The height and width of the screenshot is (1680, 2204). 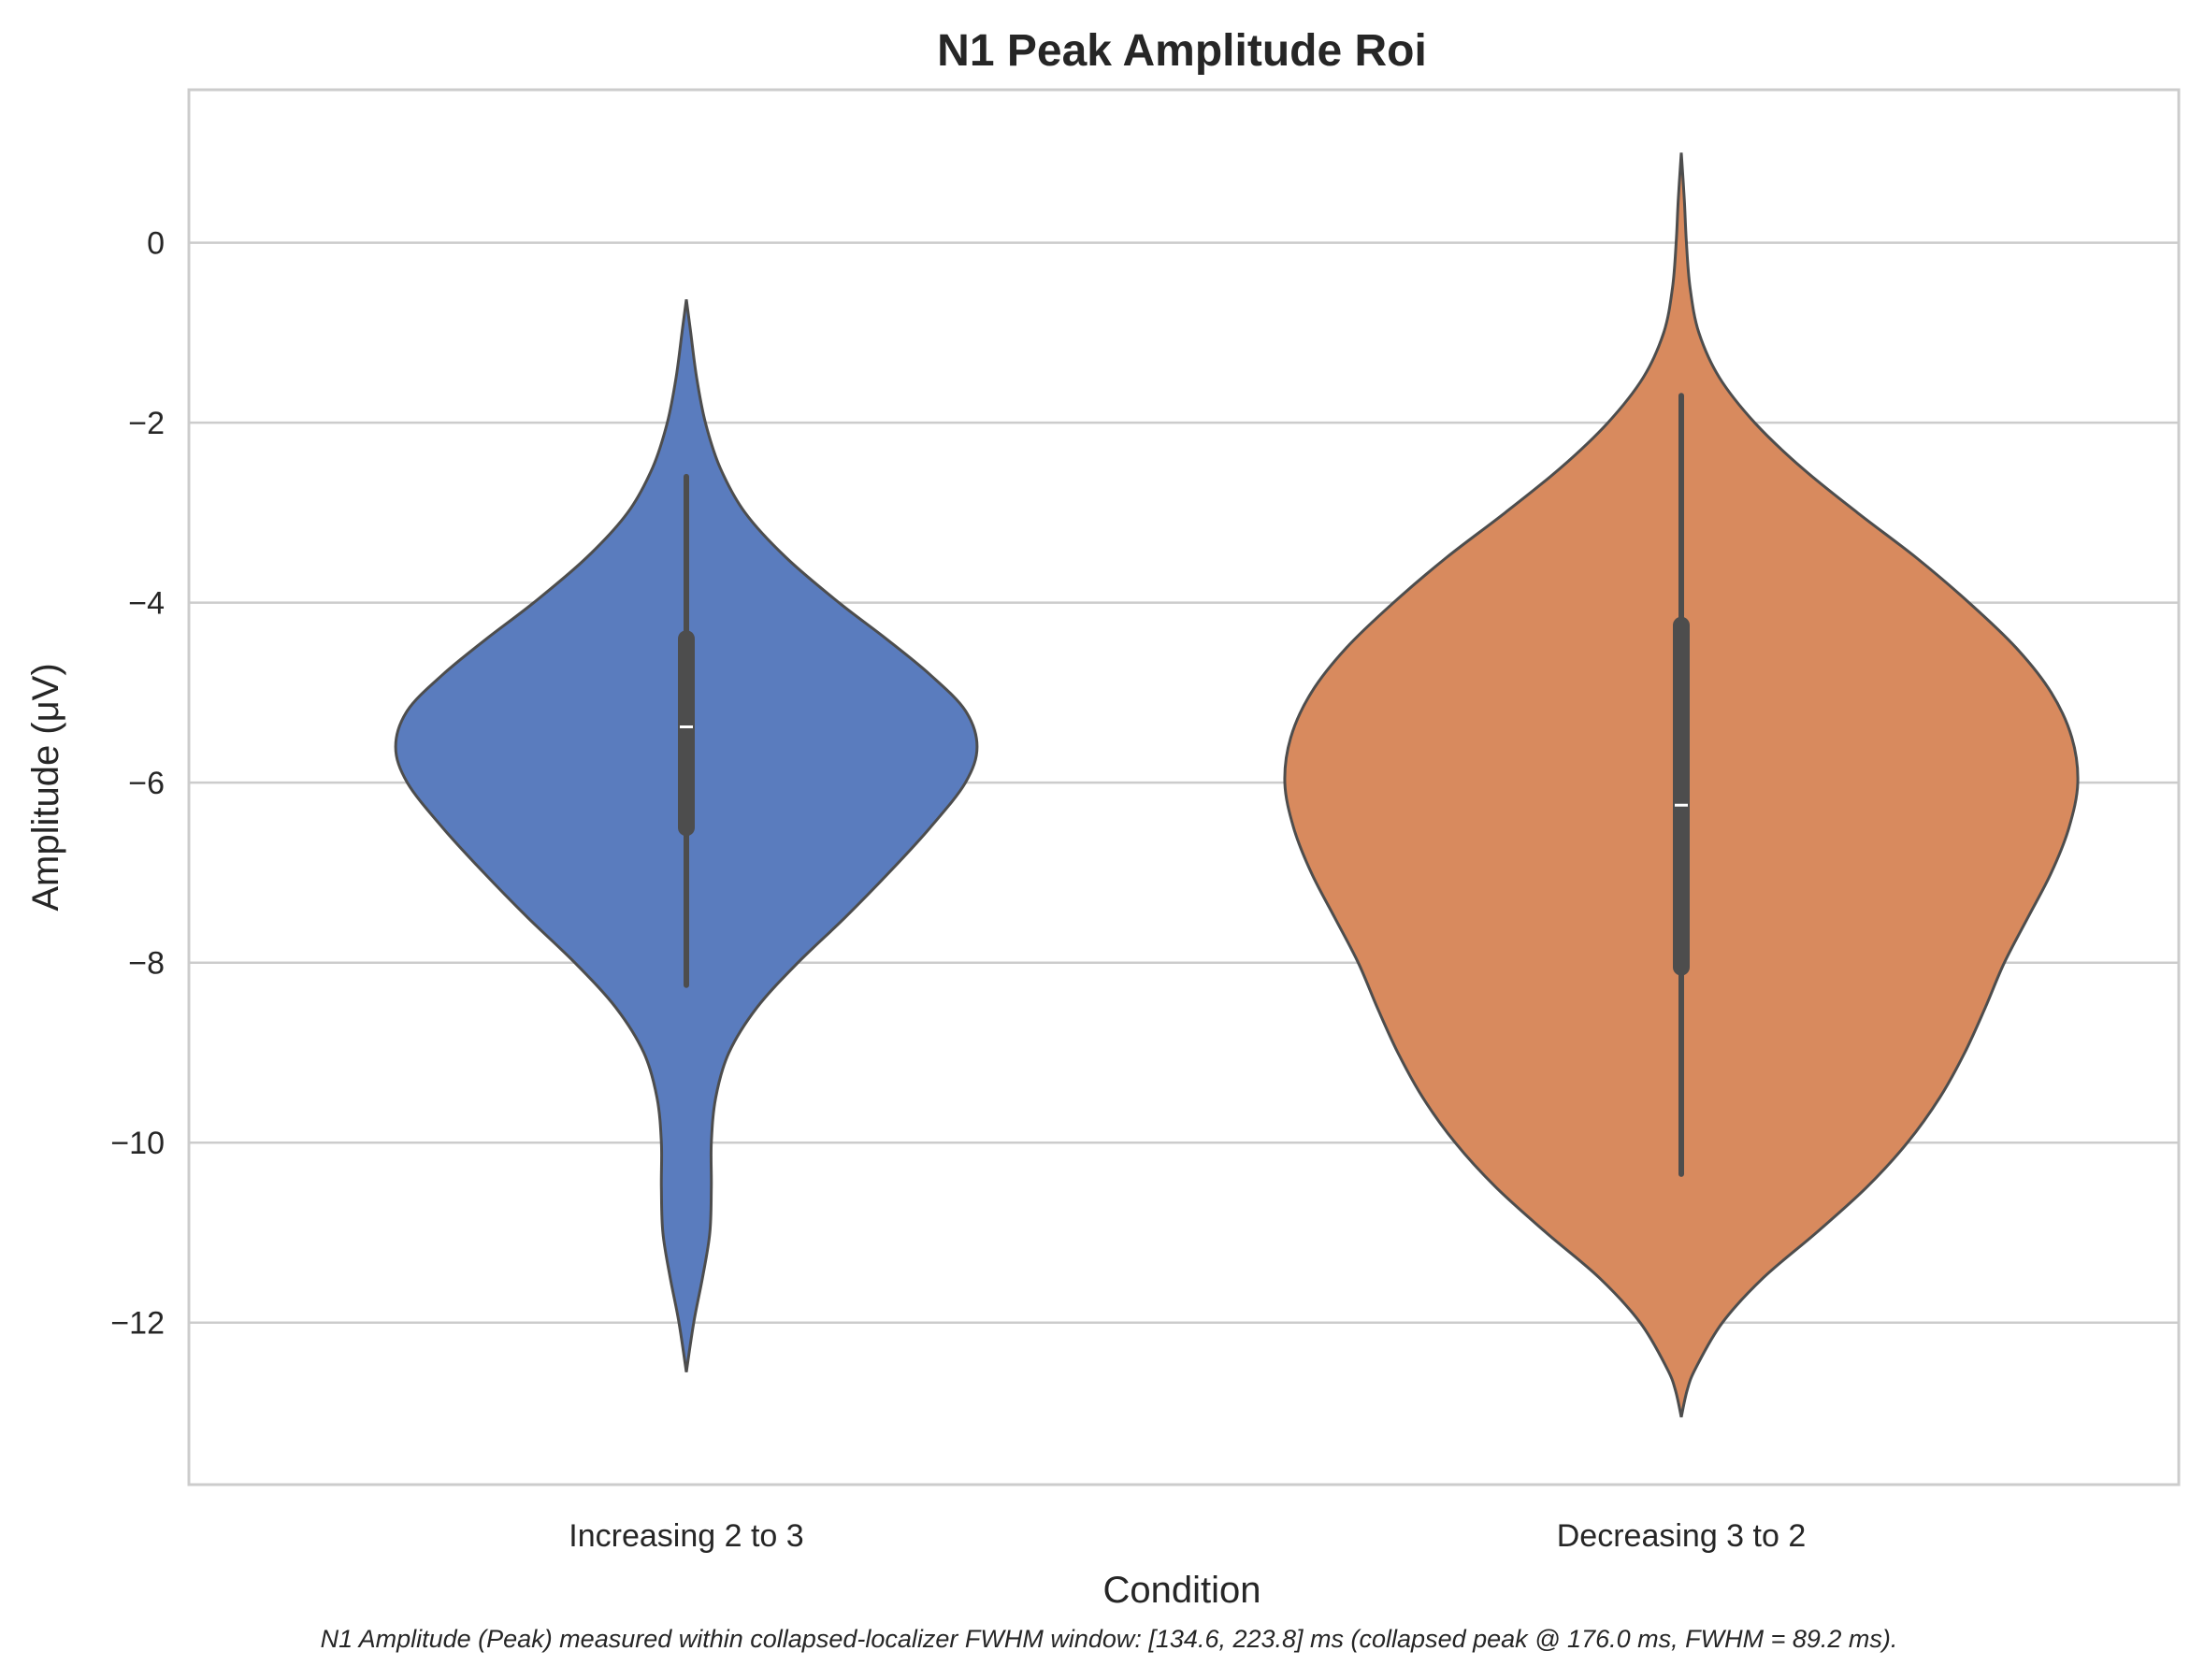 I want to click on y-tick-label: −8, so click(x=146, y=964).